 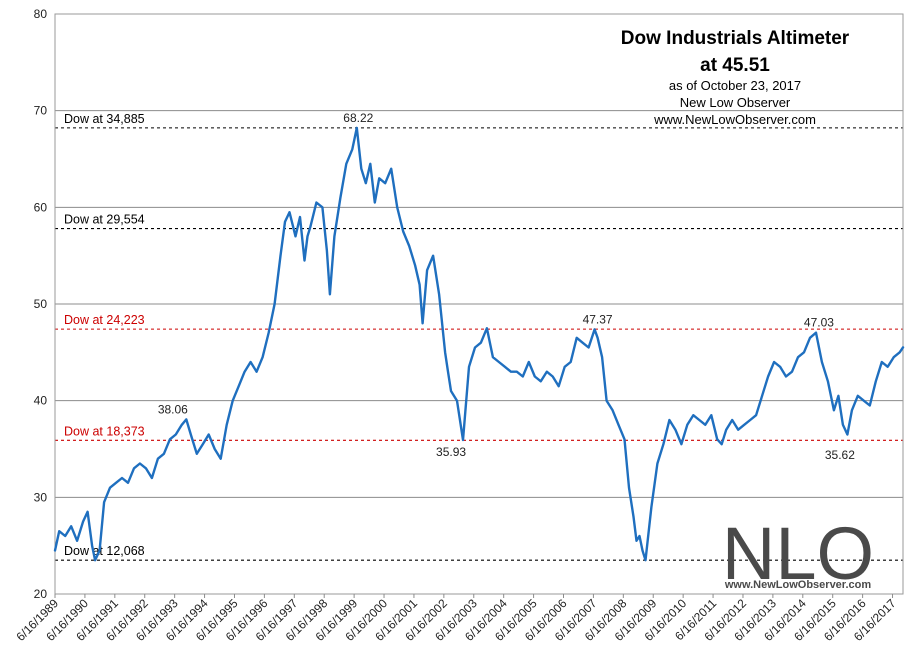 What do you see at coordinates (104, 220) in the screenshot?
I see `reference-line-label: Dow at 29,554` at bounding box center [104, 220].